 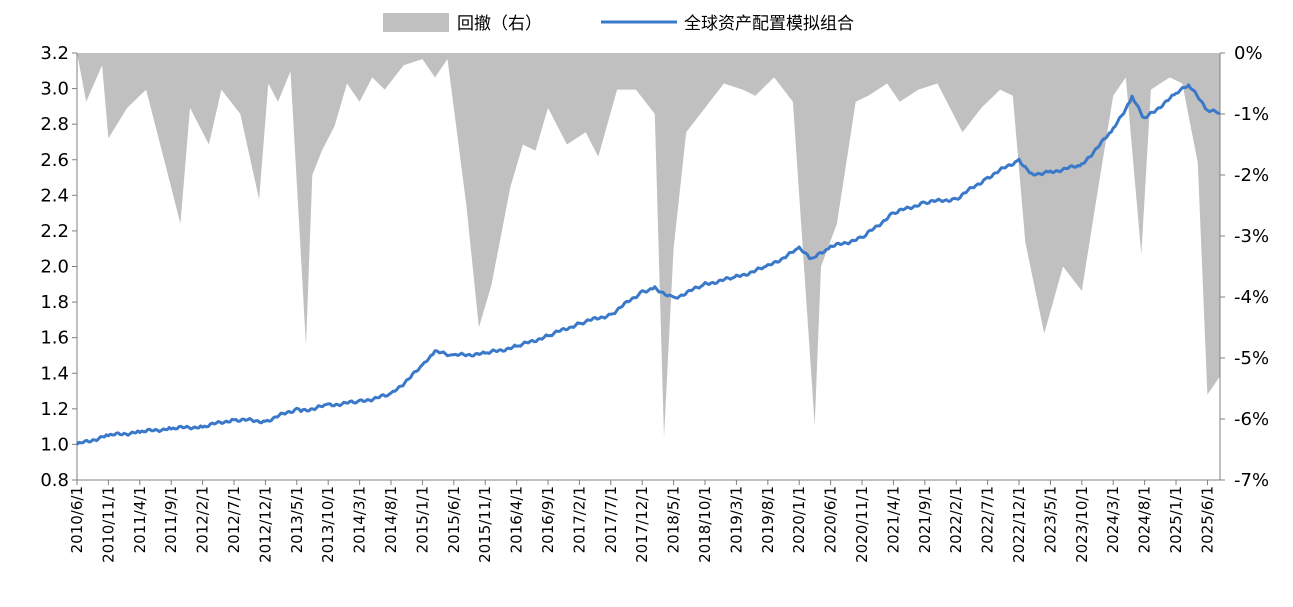 I want to click on legend-label-portfolio: 全球资产配置模拟组合, so click(x=769, y=24).